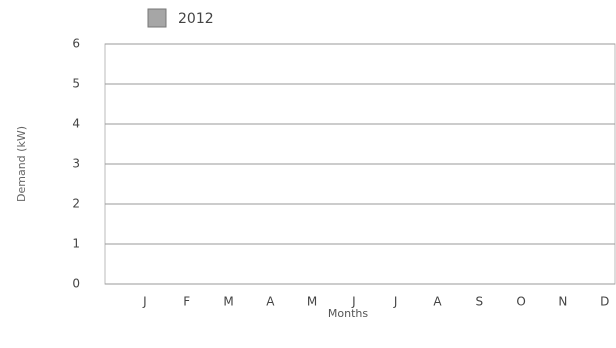 This screenshot has width=616, height=348. What do you see at coordinates (76, 44) in the screenshot?
I see `y-tick-label: 6` at bounding box center [76, 44].